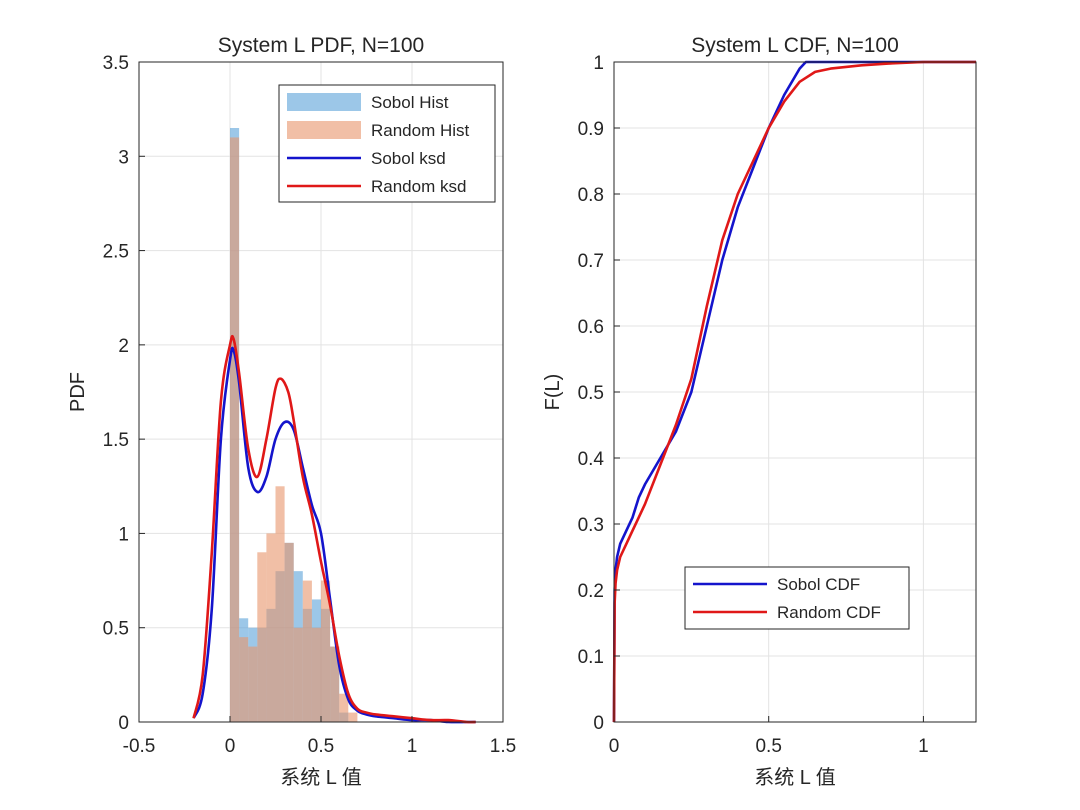 This screenshot has height=810, width=1080. I want to click on pdf-y-axis-label: PDF, so click(78, 392).